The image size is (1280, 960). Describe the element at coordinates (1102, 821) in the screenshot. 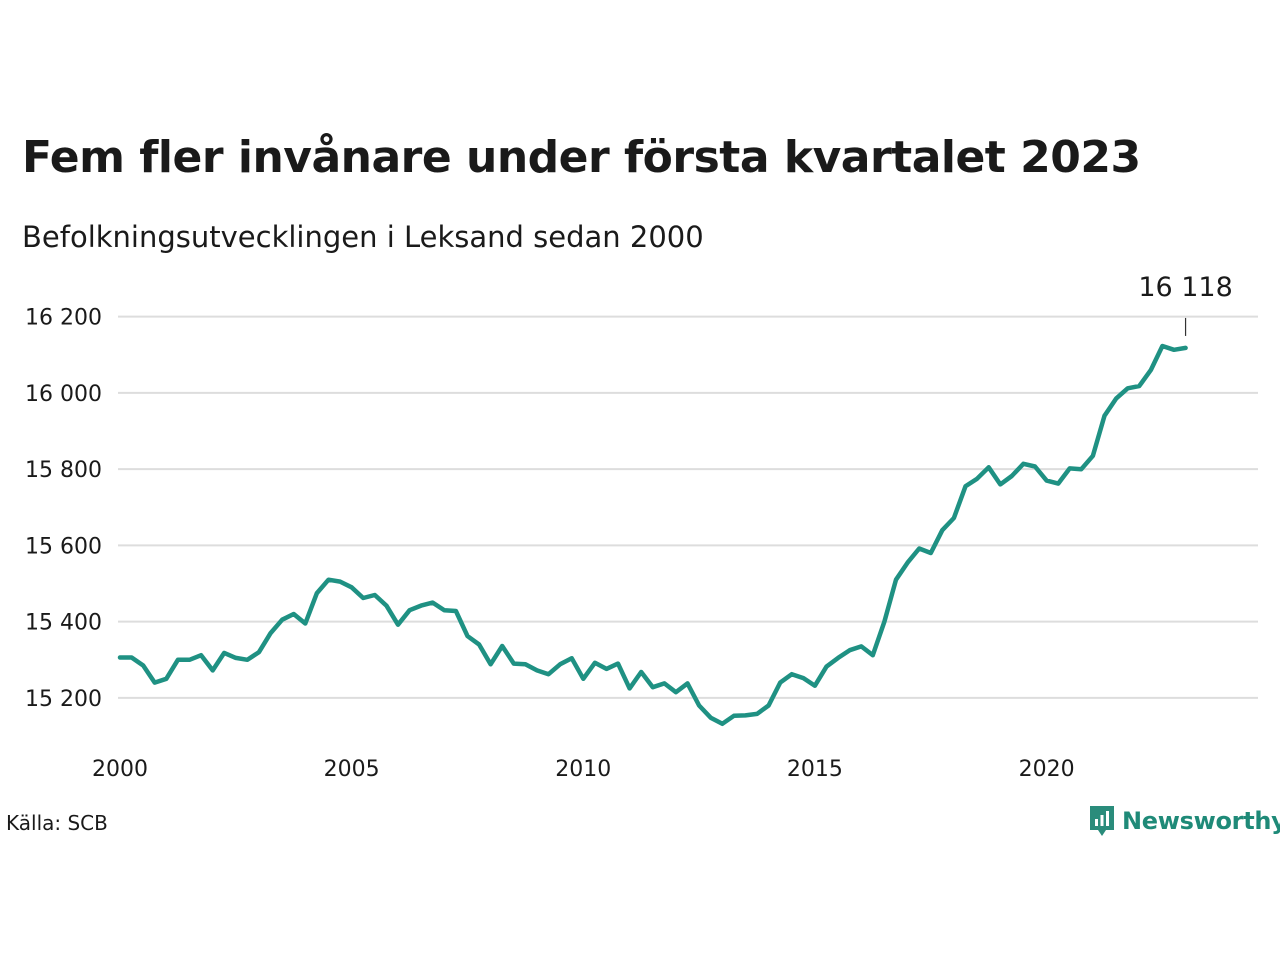

I see `newsworthy-logo-icon` at that location.